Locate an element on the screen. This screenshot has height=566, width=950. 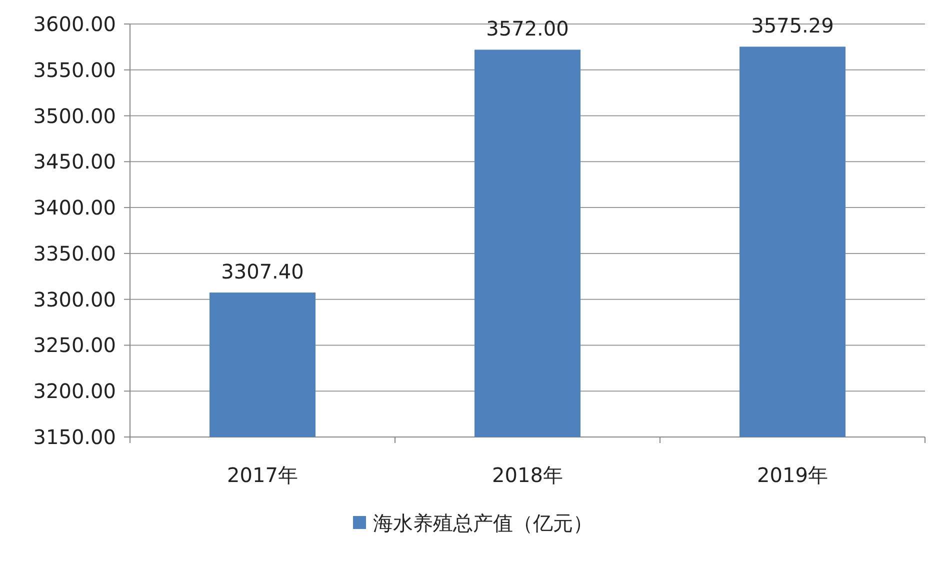
y-tick-label: 3400.00 is located at coordinates (74, 208).